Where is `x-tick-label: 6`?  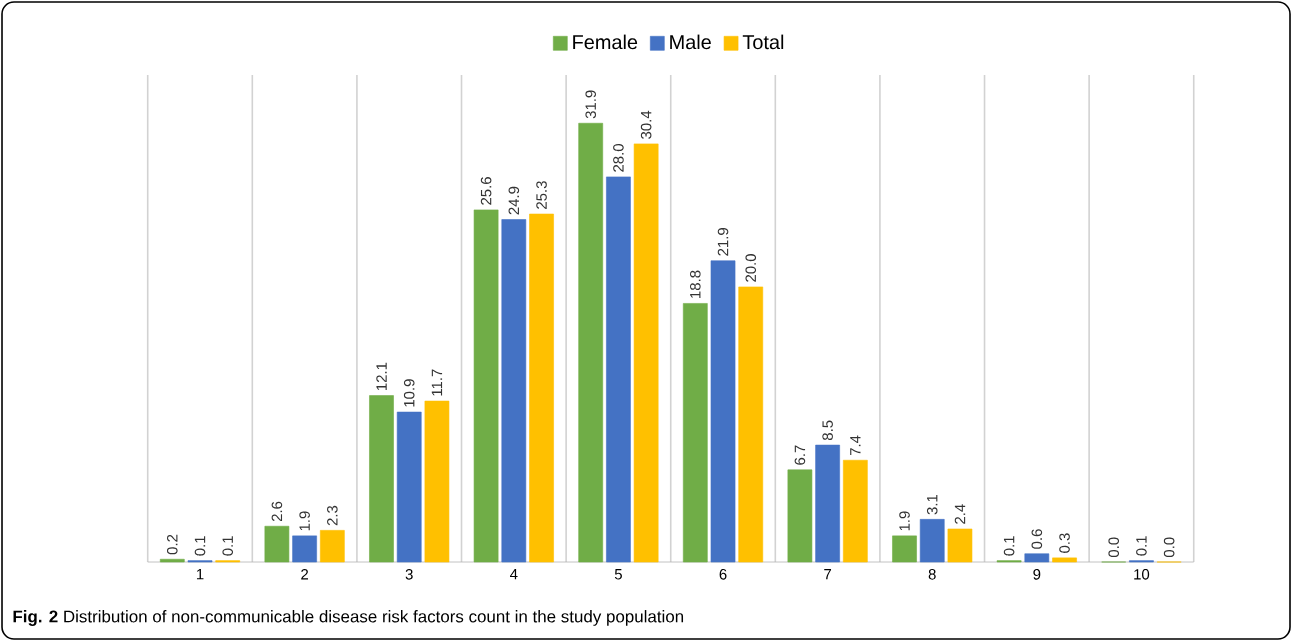
x-tick-label: 6 is located at coordinates (723, 574).